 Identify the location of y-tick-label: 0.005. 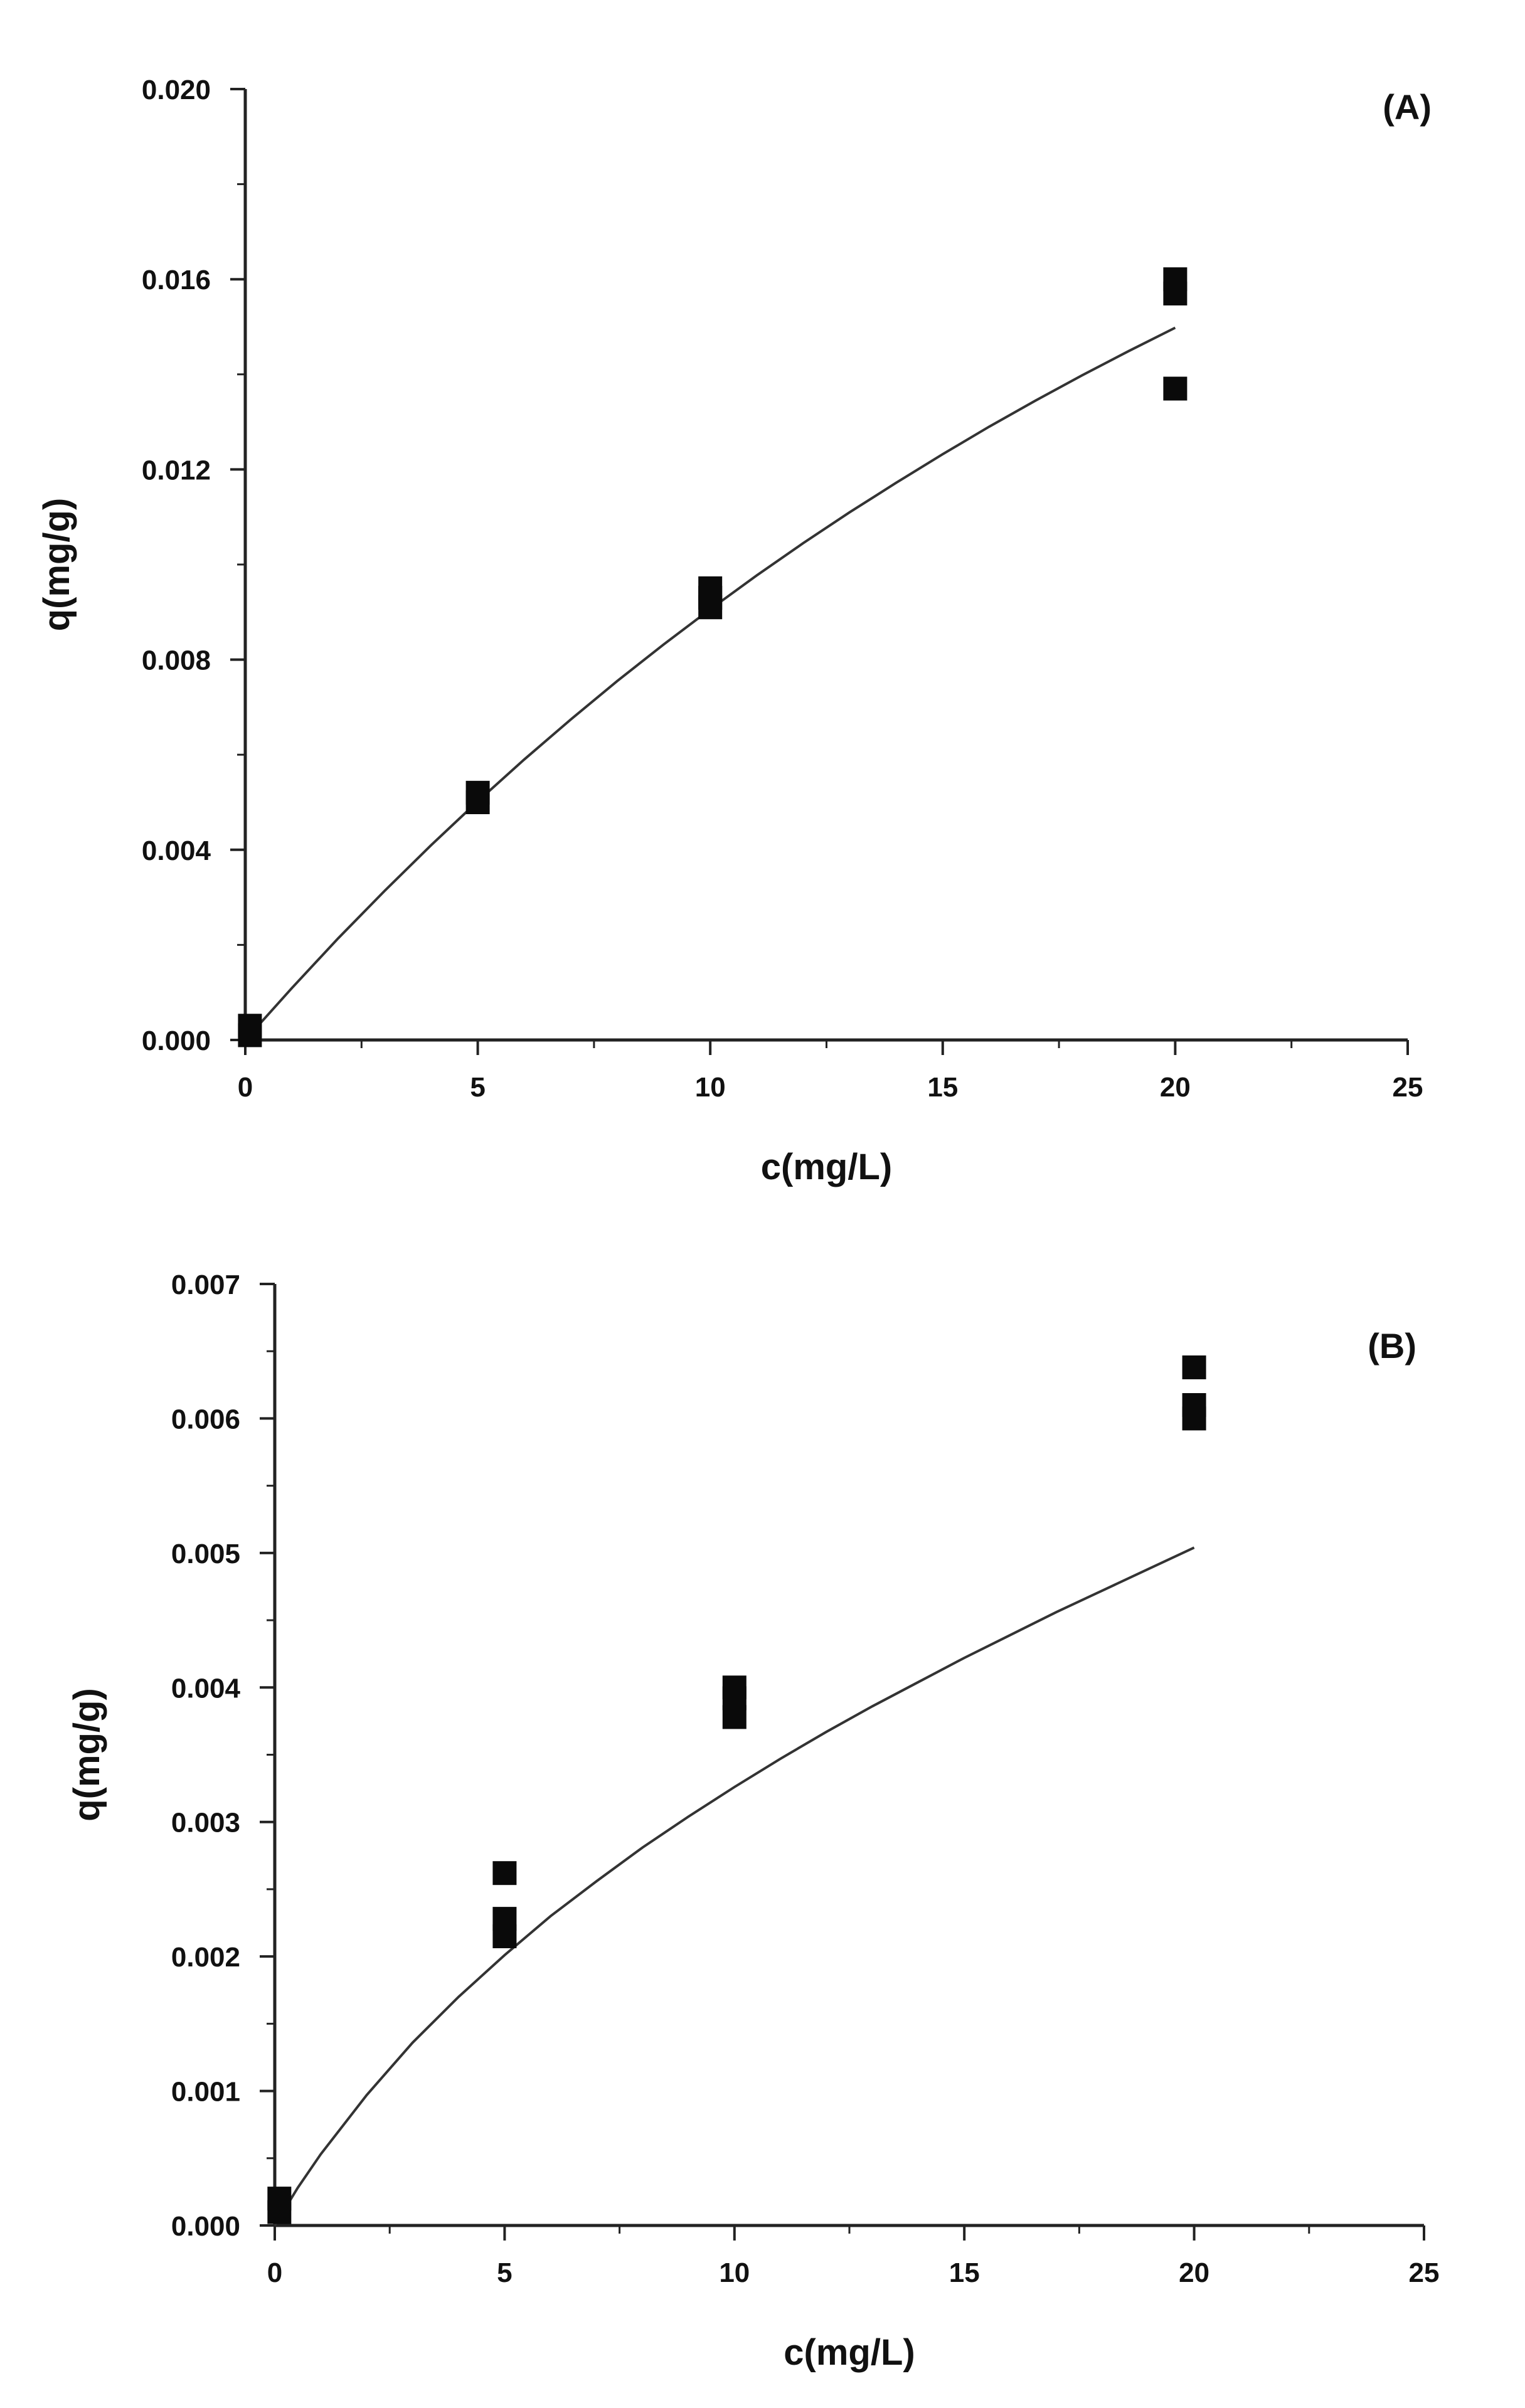
(205, 1554).